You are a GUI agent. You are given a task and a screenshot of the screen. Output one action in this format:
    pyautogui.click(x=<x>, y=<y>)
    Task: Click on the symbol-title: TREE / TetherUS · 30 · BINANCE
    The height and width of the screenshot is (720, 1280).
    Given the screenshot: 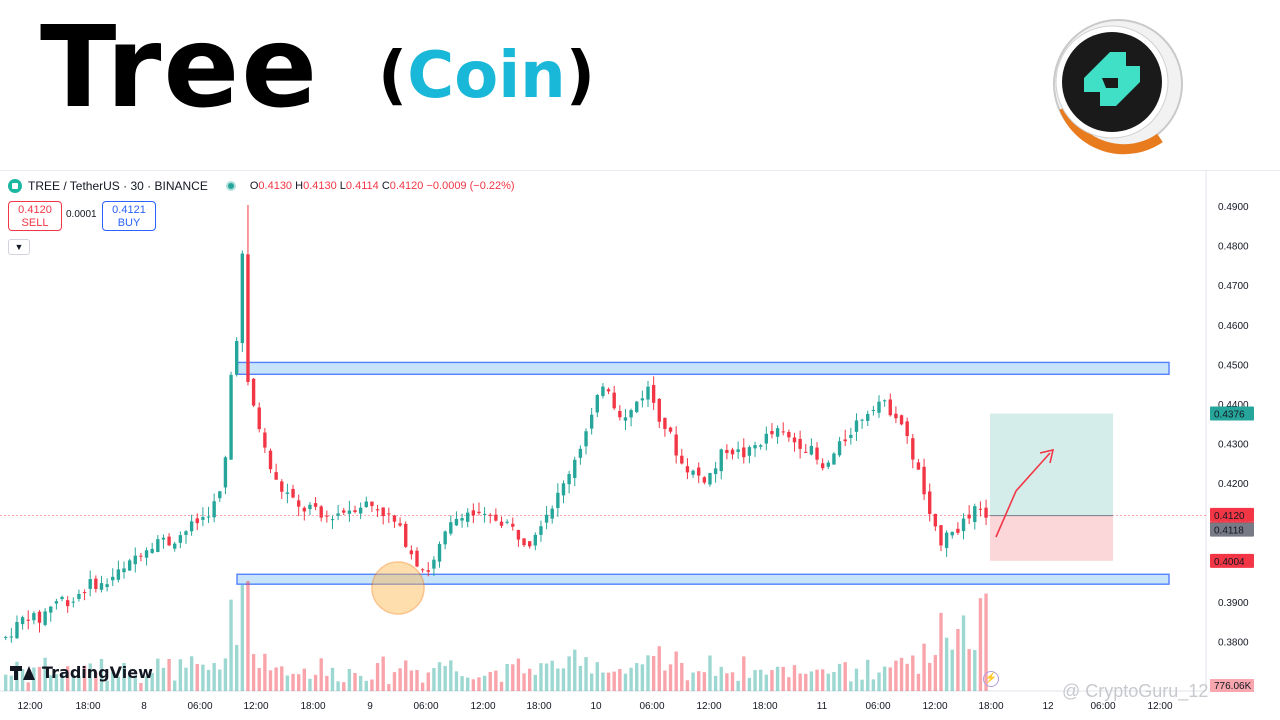 What is the action you would take?
    pyautogui.click(x=118, y=186)
    